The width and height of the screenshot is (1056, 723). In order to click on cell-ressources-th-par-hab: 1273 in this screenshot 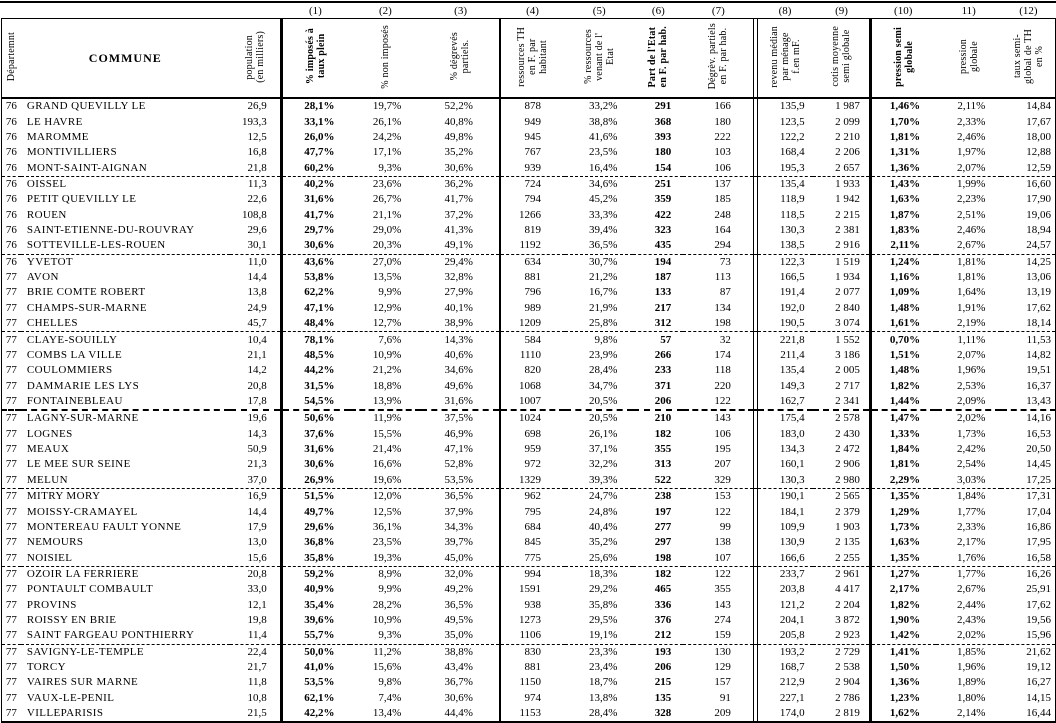, I will do `click(532, 620)`.